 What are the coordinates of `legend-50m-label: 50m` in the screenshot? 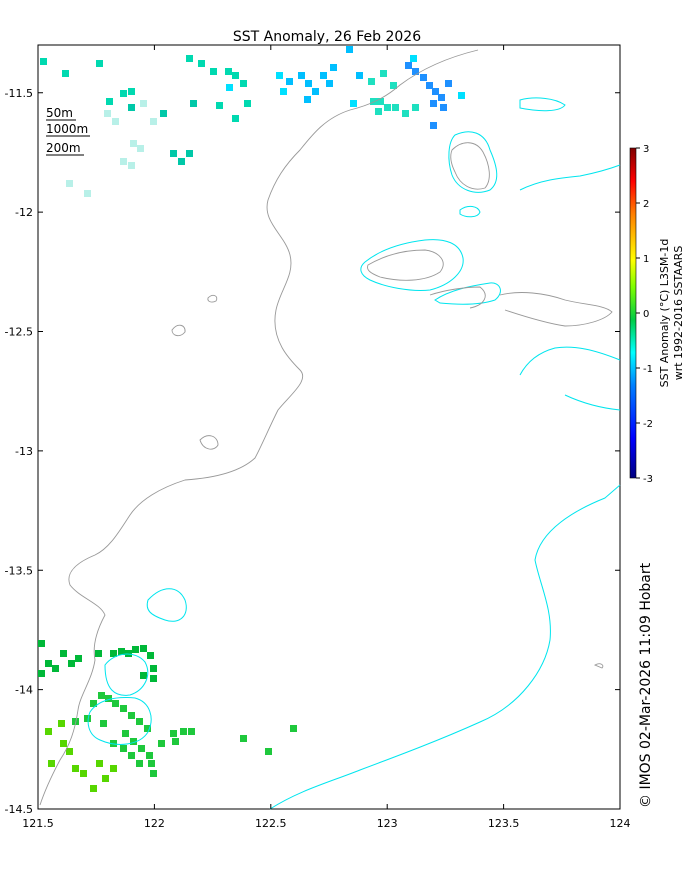 It's located at (59, 113).